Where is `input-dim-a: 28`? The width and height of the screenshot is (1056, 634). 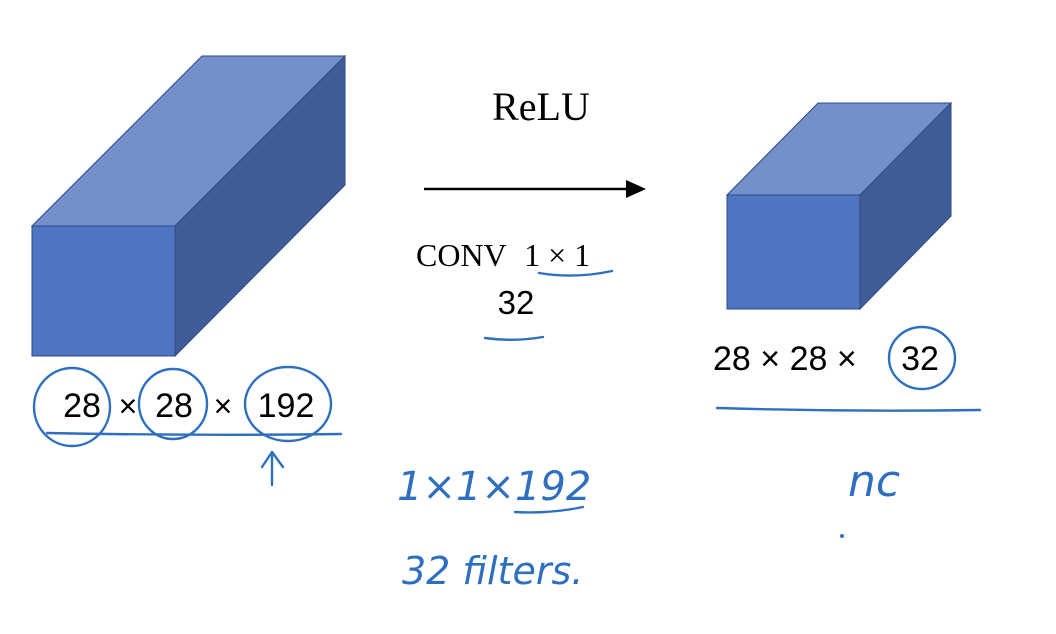
input-dim-a: 28 is located at coordinates (82, 406).